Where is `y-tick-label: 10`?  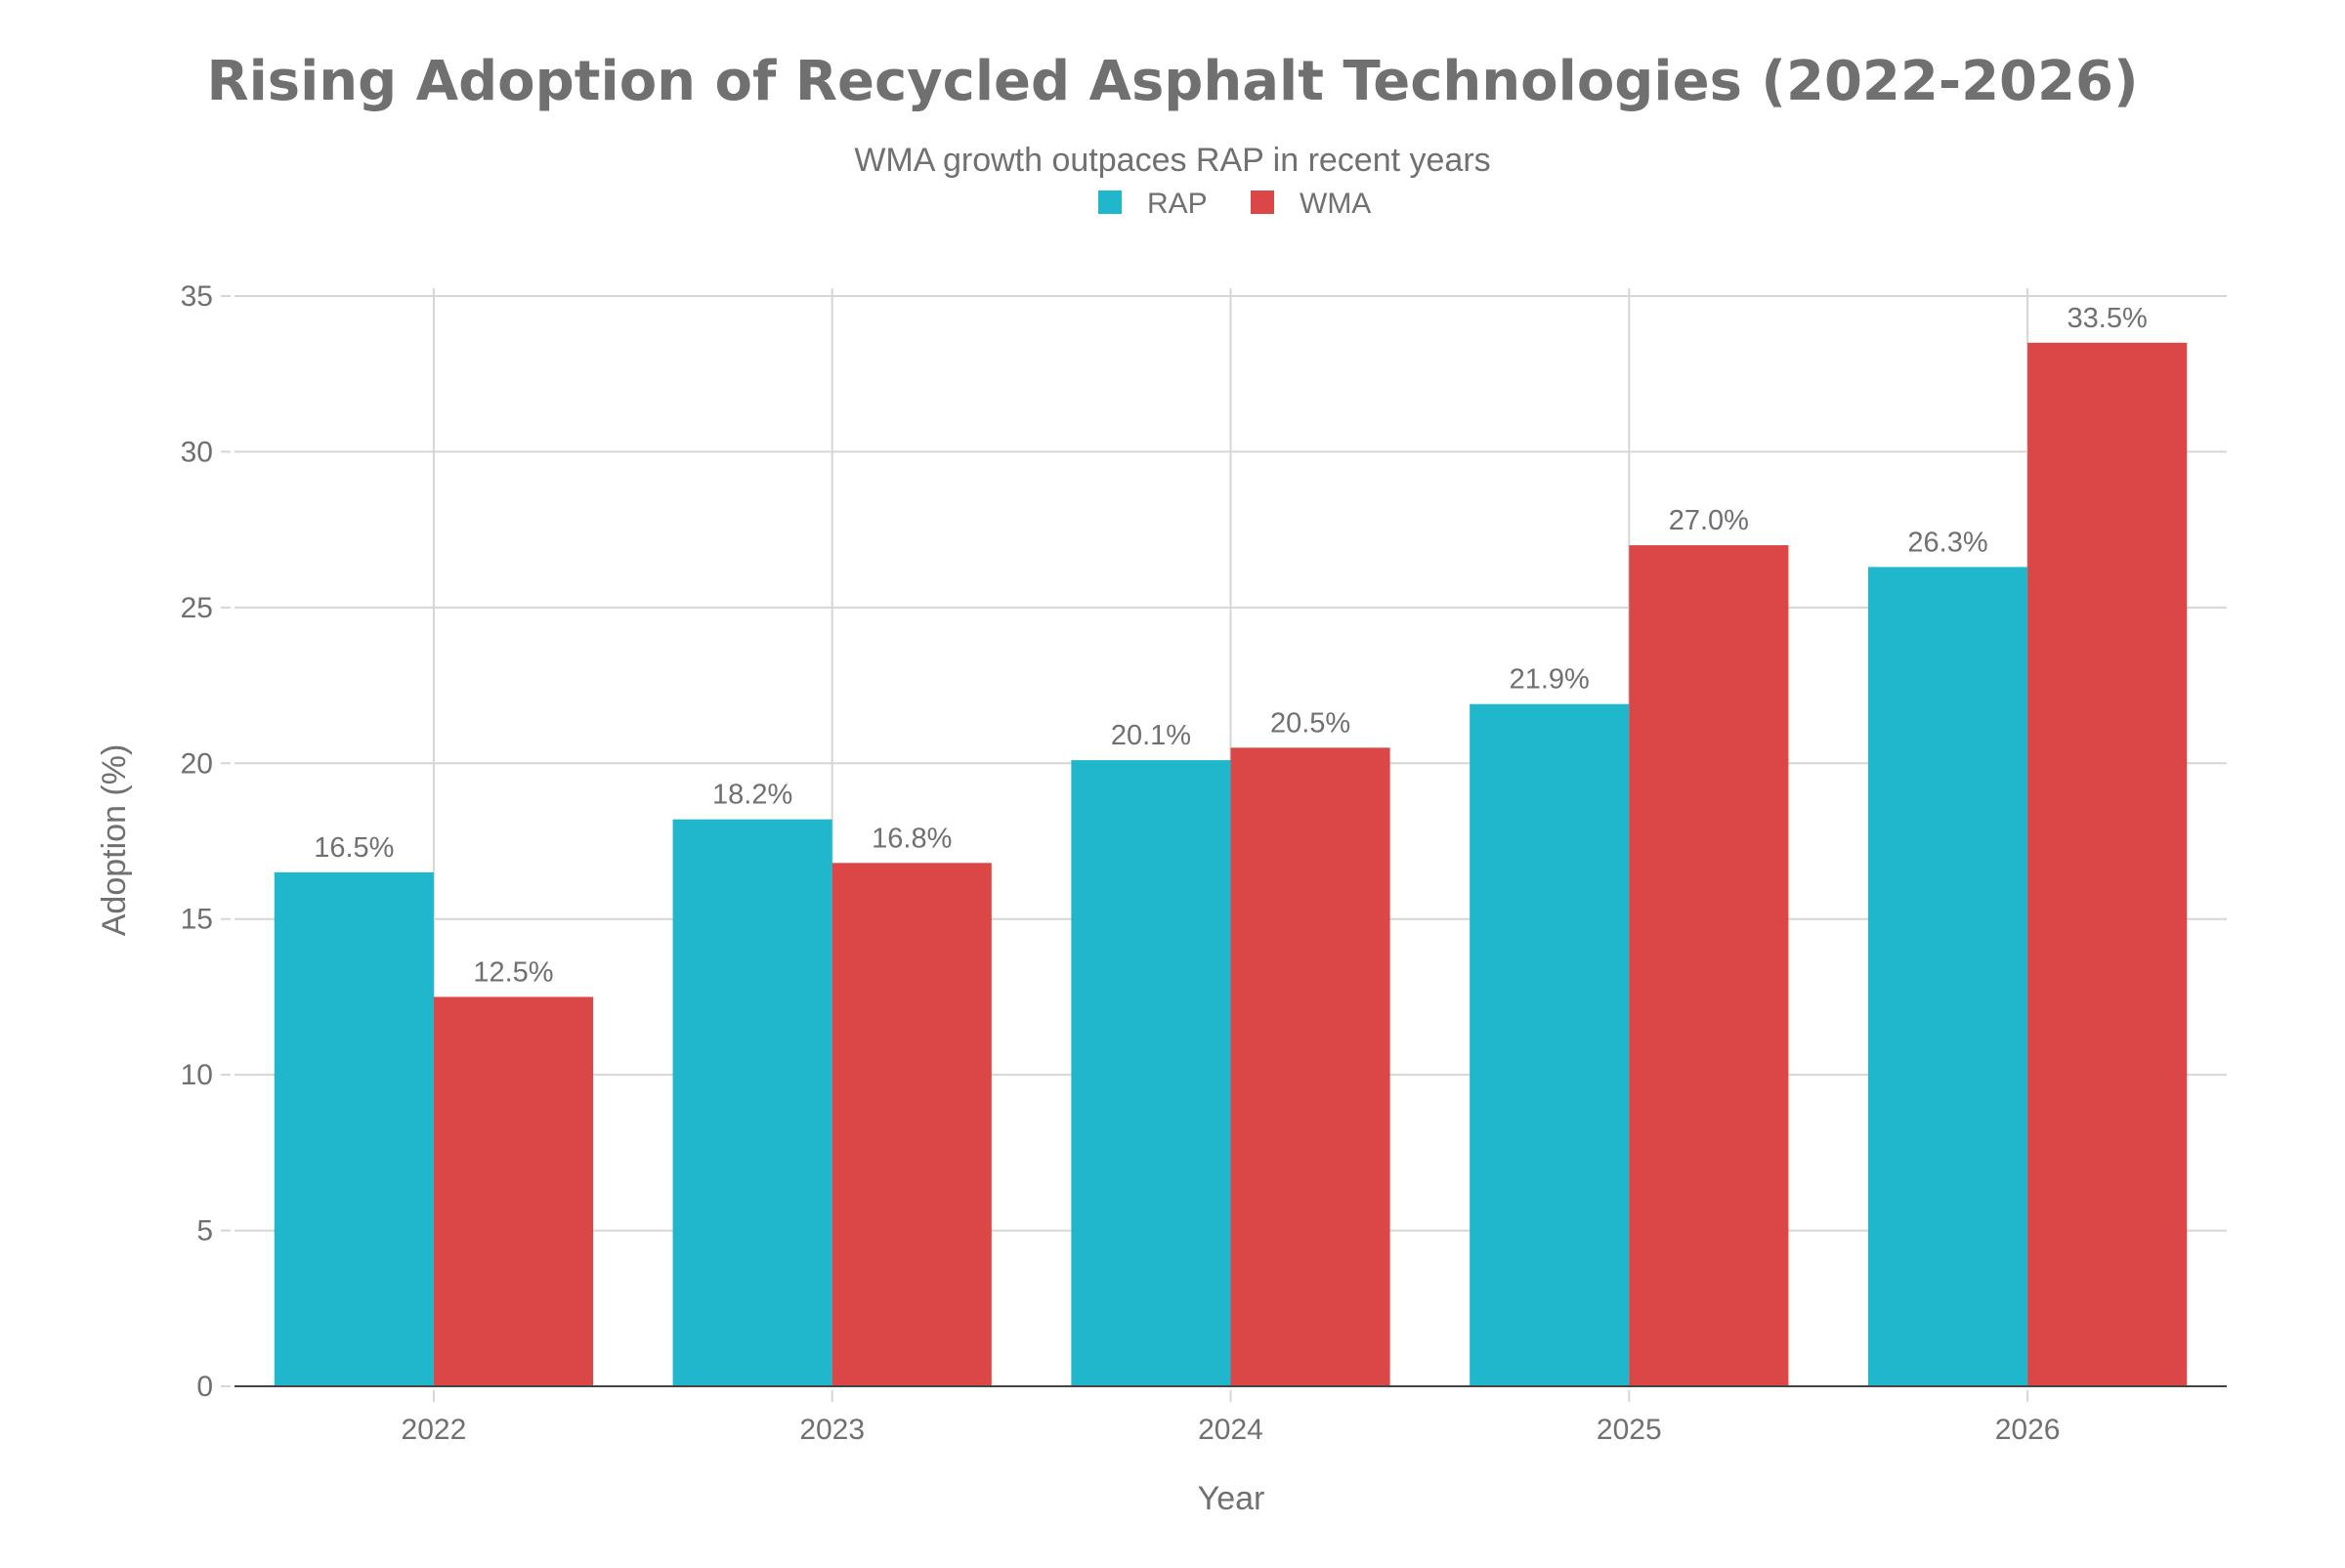
y-tick-label: 10 is located at coordinates (197, 1075).